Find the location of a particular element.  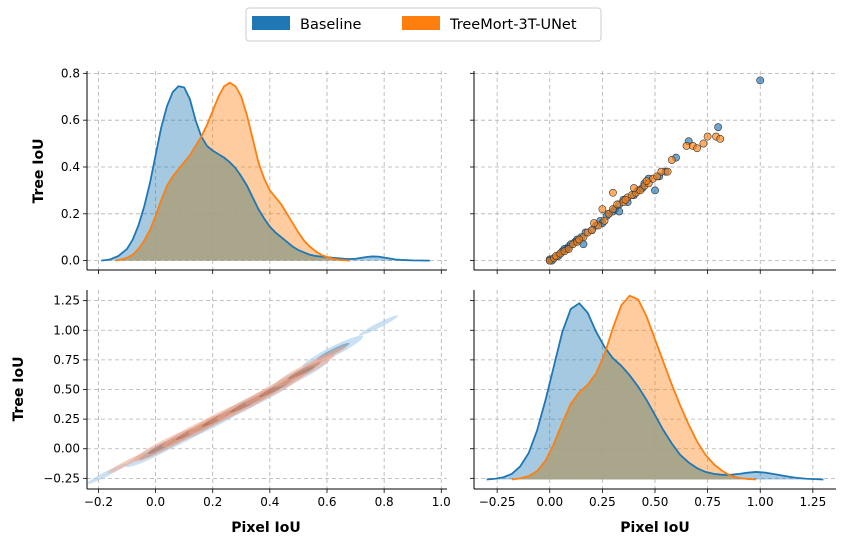

y-tick-label: 0.4 is located at coordinates (70, 167).